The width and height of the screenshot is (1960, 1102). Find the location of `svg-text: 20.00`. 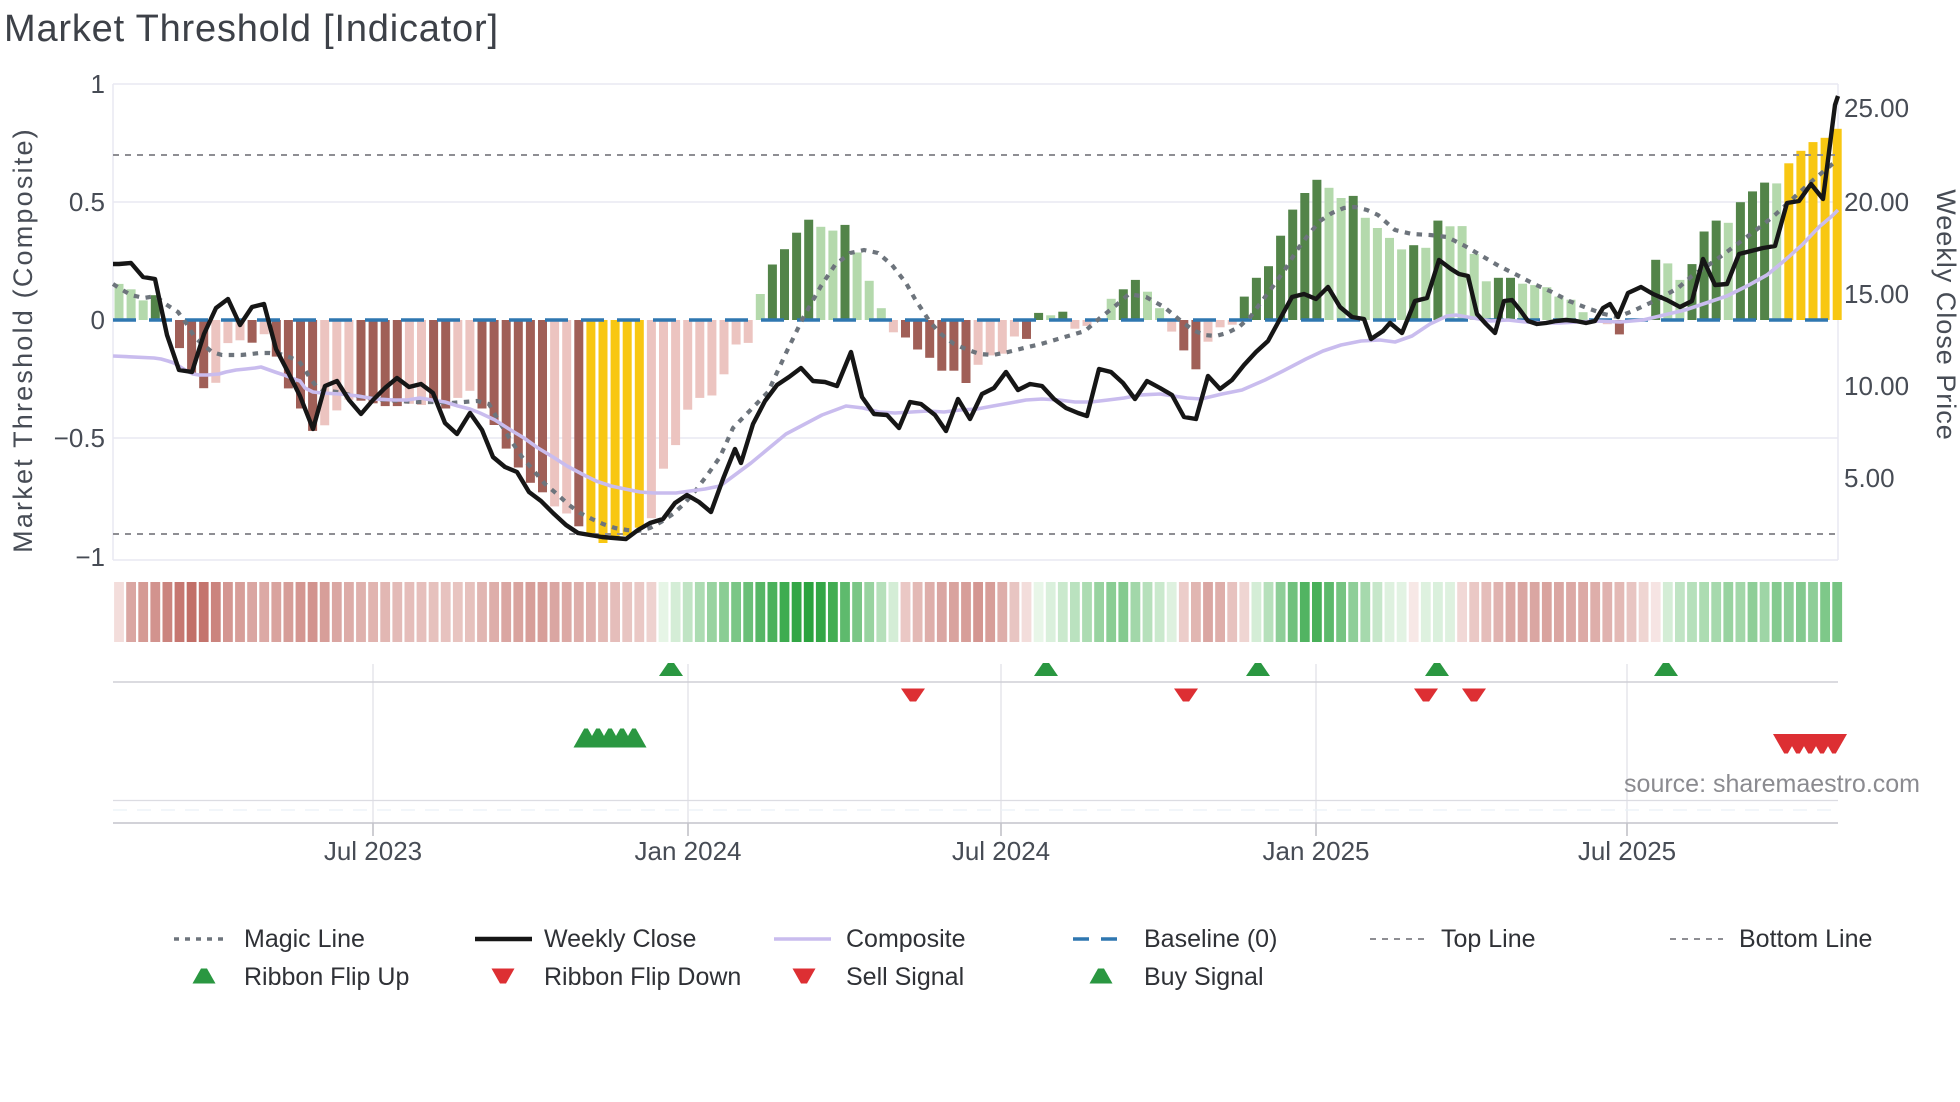

svg-text: 20.00 is located at coordinates (1876, 202).